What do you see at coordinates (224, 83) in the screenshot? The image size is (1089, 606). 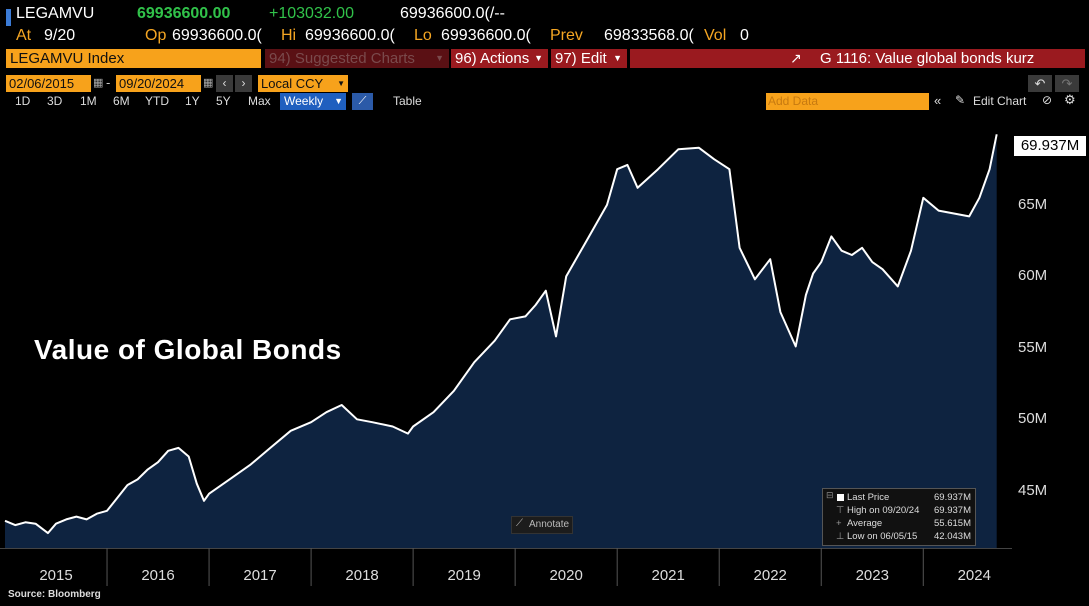 I see `chevron-left-icon: ‹` at bounding box center [224, 83].